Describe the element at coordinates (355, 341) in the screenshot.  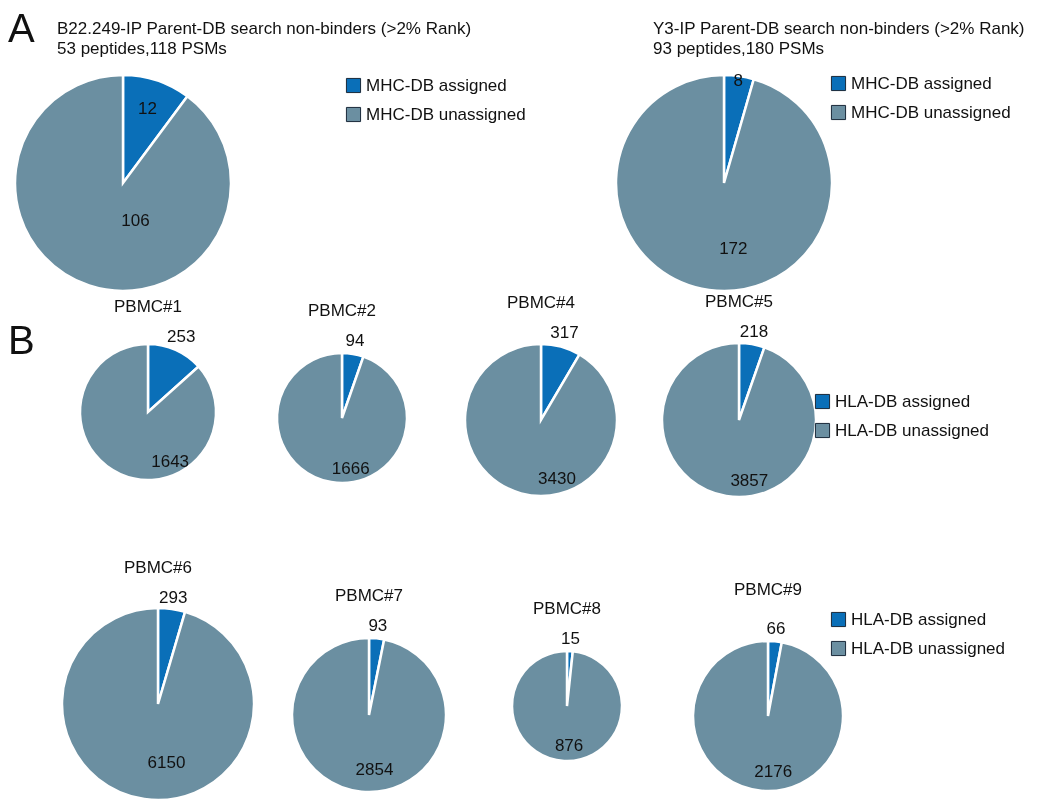
I see `data-label: 94` at that location.